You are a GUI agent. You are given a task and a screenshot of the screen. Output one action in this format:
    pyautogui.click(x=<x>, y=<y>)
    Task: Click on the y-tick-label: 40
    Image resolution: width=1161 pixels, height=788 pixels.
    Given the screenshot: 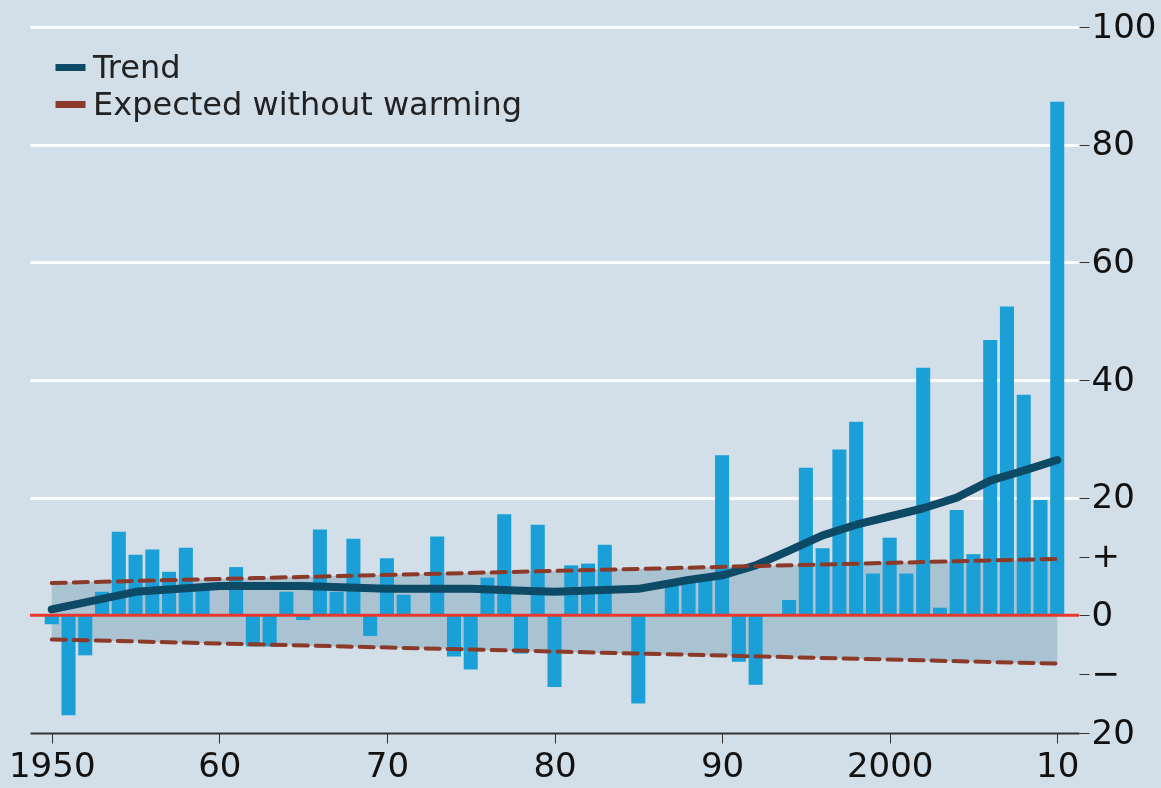 What is the action you would take?
    pyautogui.click(x=1113, y=378)
    